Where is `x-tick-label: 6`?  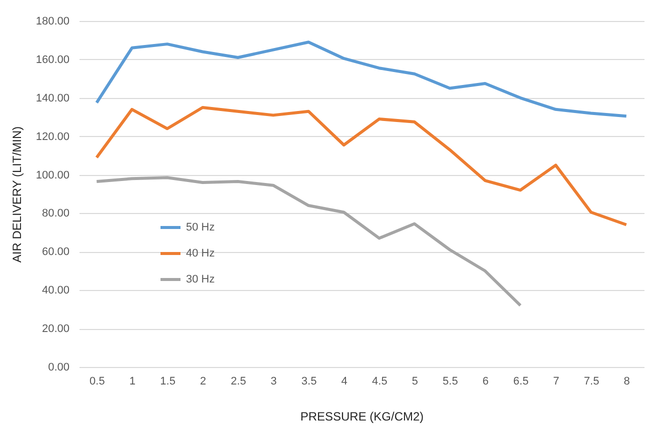
x-tick-label: 6 is located at coordinates (485, 382).